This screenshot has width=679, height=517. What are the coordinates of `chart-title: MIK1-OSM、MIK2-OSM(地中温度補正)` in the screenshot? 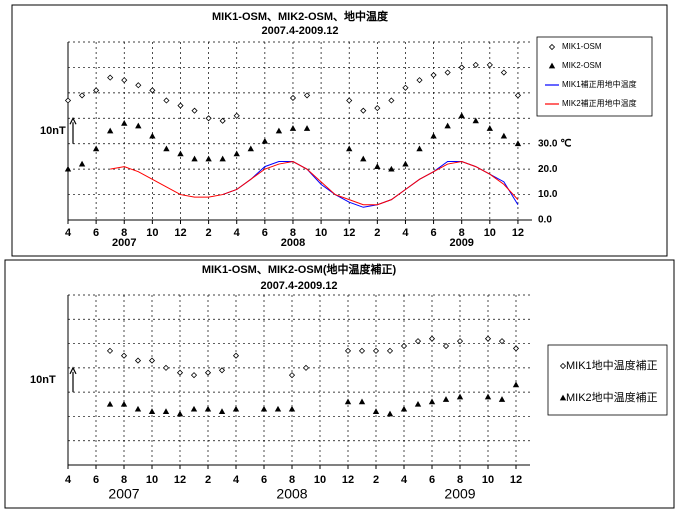 It's located at (299, 269).